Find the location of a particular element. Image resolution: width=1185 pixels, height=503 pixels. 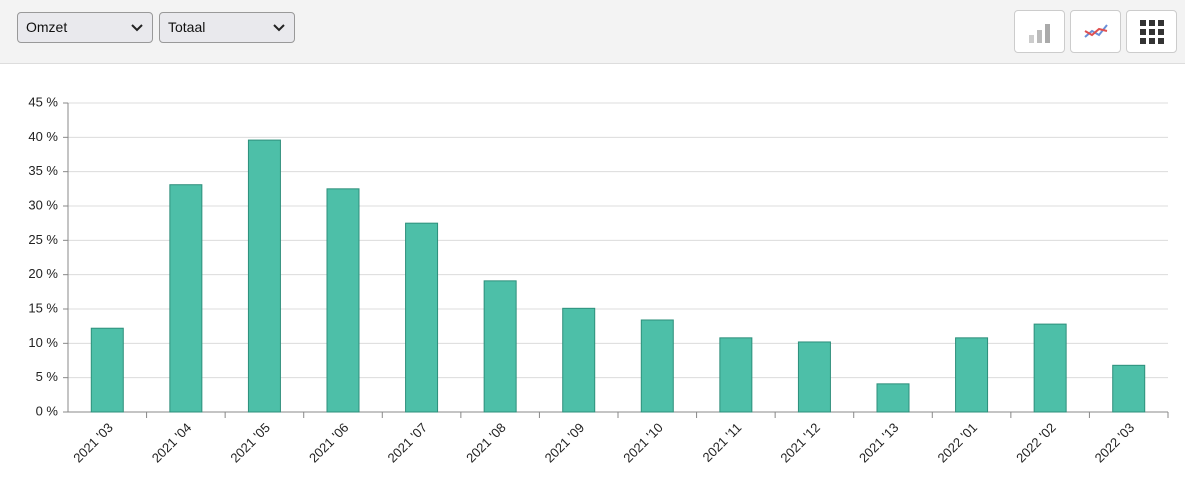

grid-icon is located at coordinates (1152, 32).